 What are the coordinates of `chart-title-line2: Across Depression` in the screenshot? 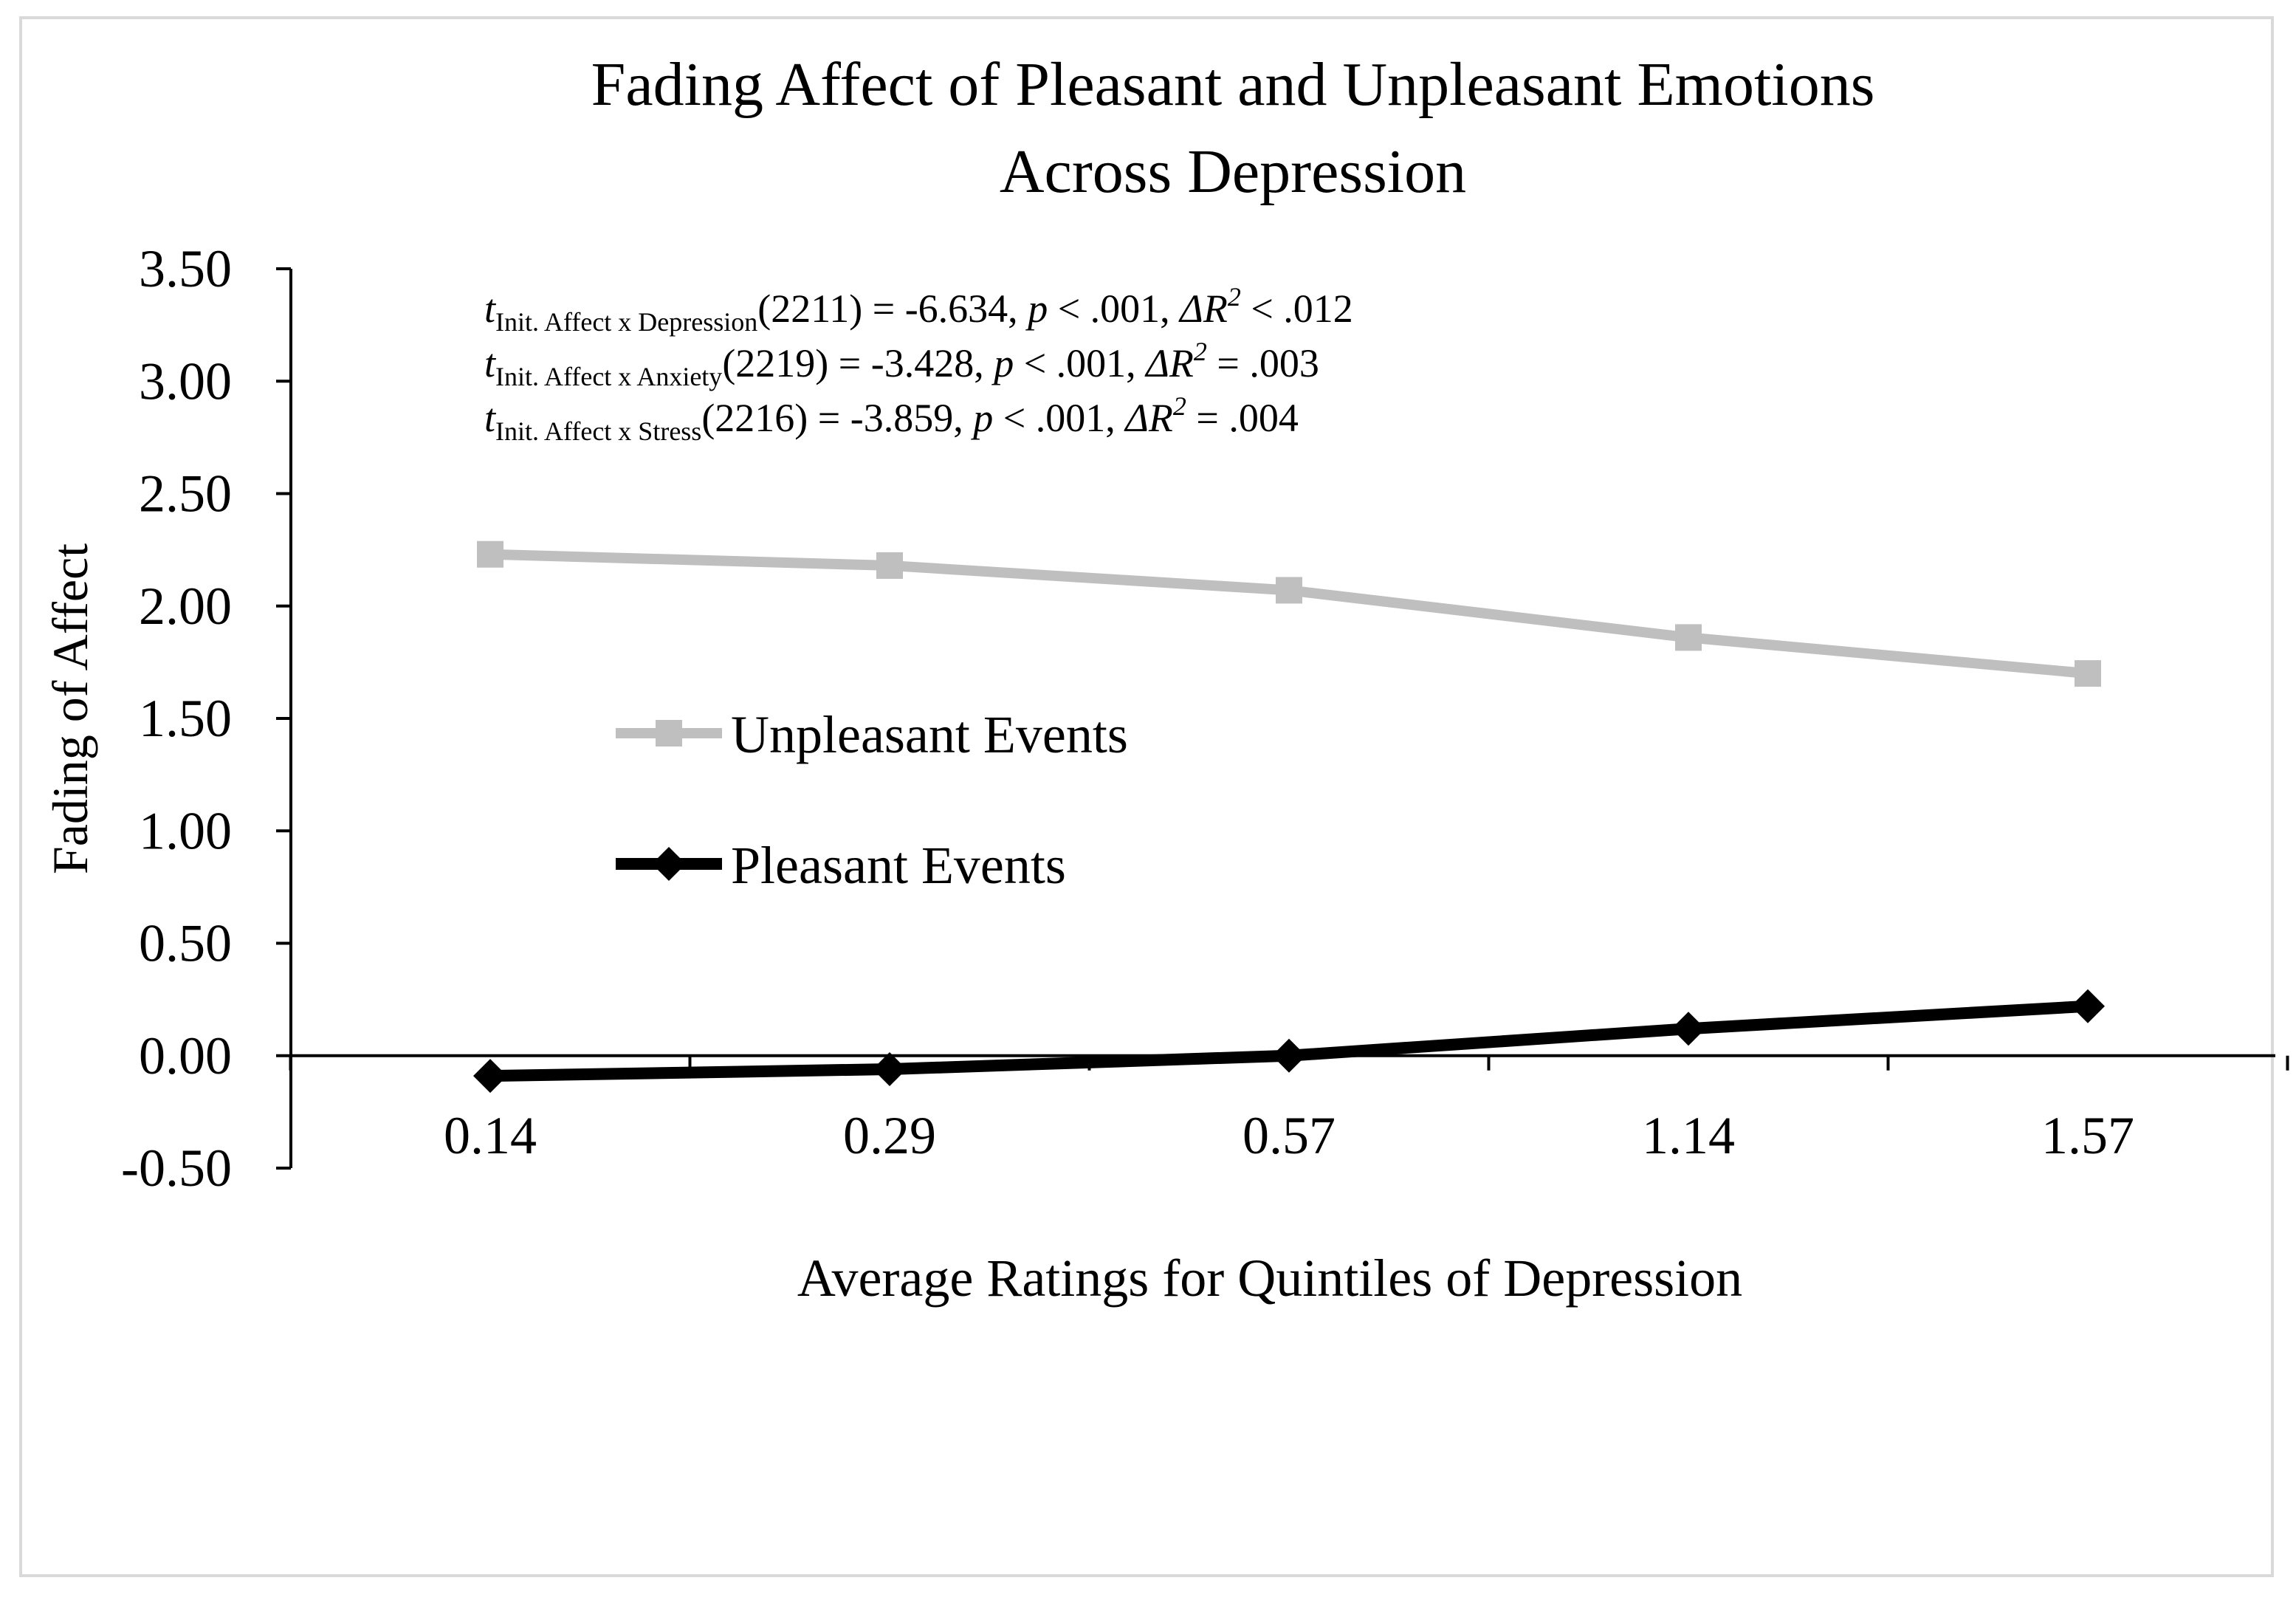 It's located at (1233, 171).